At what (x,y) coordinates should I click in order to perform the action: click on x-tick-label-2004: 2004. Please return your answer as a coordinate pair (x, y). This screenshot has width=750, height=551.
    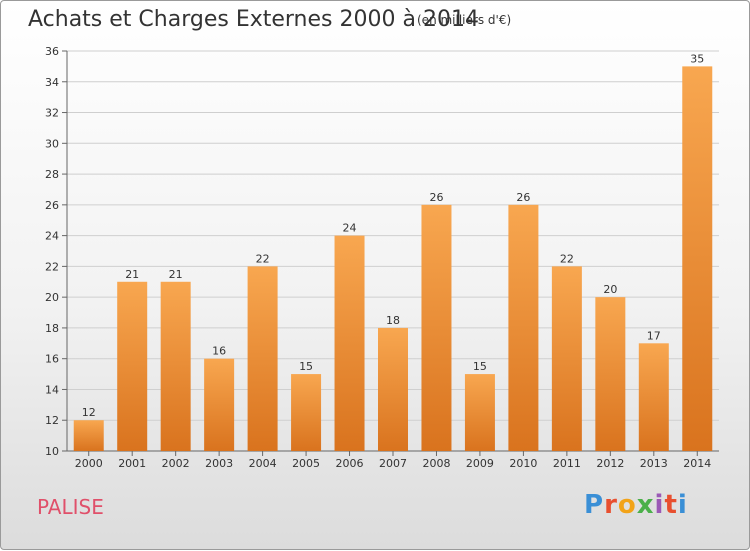
    Looking at the image, I should click on (263, 463).